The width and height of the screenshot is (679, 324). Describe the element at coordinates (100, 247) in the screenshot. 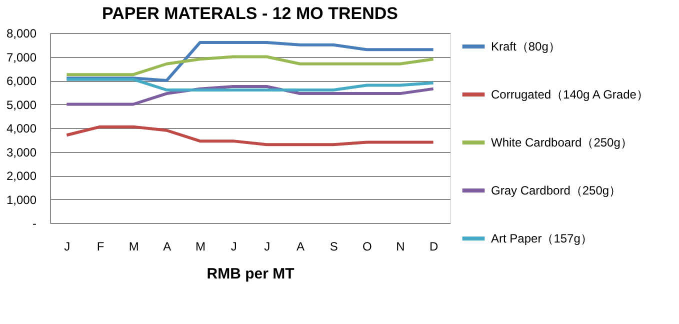

I see `x-tick-label: F` at that location.